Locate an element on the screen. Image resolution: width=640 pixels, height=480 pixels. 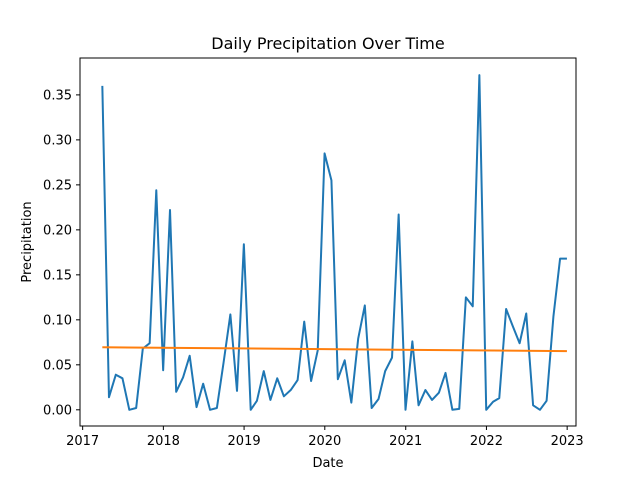
y-axis-label: Precipitation is located at coordinates (27, 241).